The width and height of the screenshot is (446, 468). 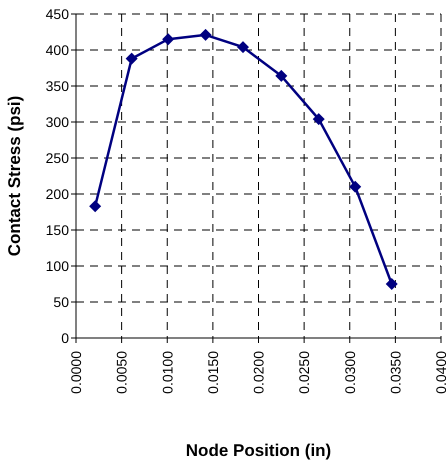 What do you see at coordinates (122, 372) in the screenshot?
I see `x-tick-label: 0.0050` at bounding box center [122, 372].